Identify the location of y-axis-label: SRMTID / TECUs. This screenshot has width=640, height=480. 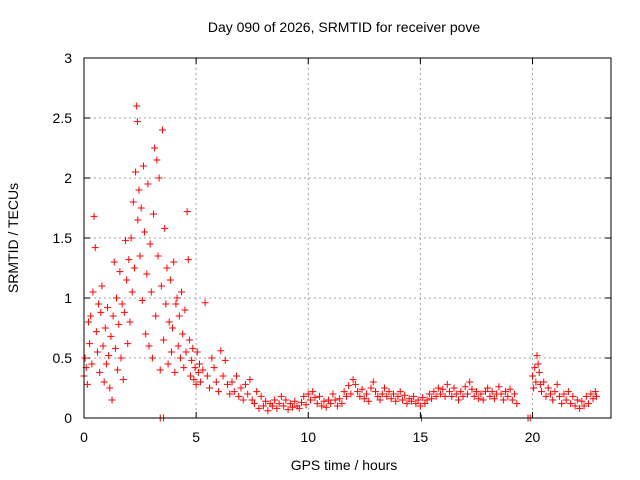
(13, 238).